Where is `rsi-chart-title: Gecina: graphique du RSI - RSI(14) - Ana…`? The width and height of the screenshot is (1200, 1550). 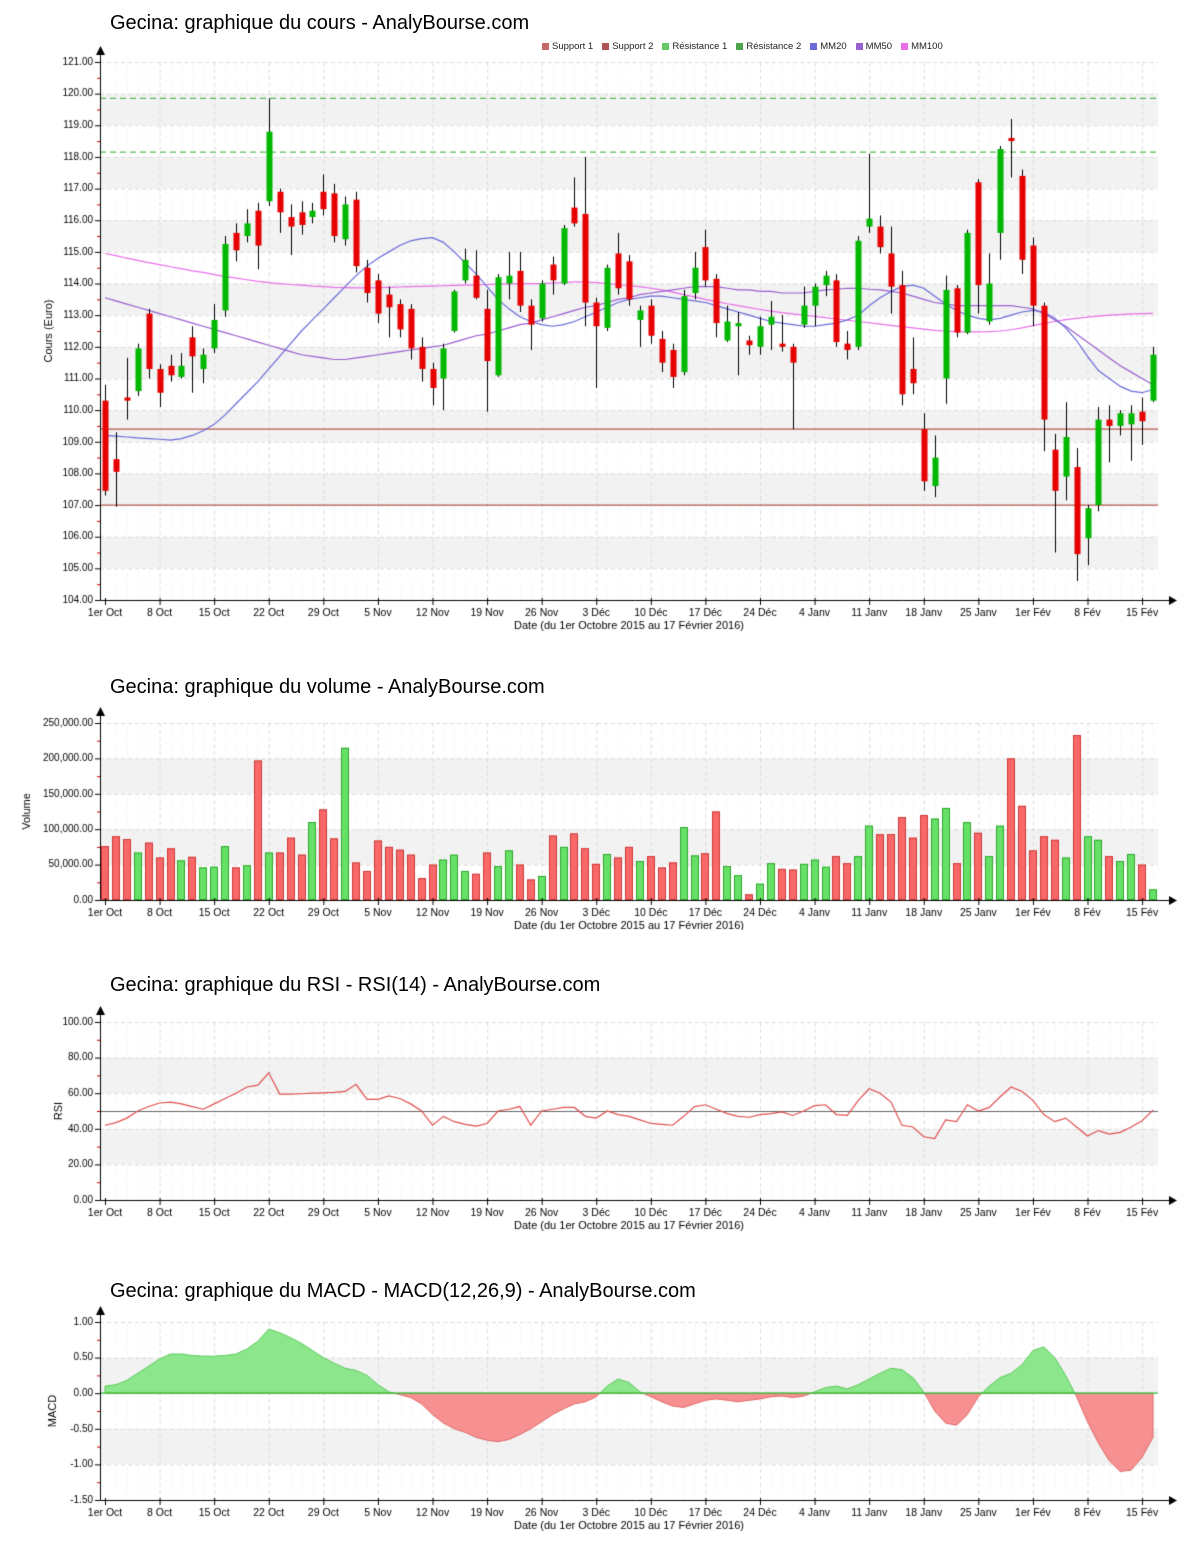 rsi-chart-title: Gecina: graphique du RSI - RSI(14) - Ana… is located at coordinates (355, 985).